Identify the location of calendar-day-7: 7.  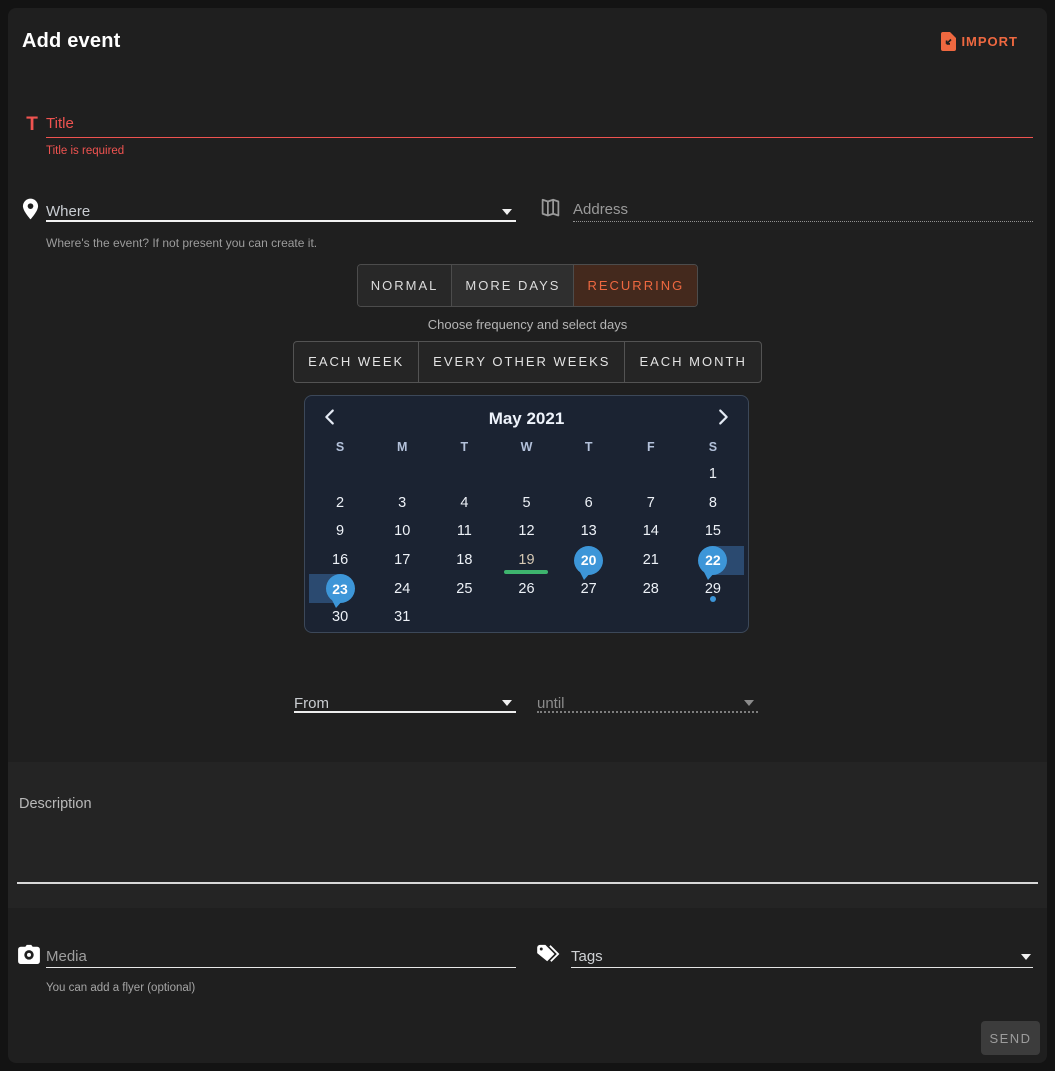
(651, 503).